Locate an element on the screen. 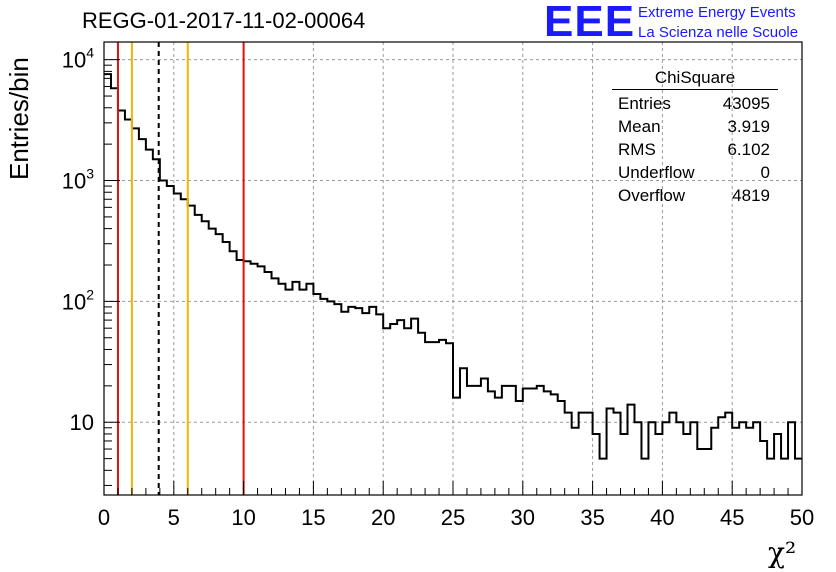  chart-title: REGG-01-2017-11-02-00064 is located at coordinates (224, 20).